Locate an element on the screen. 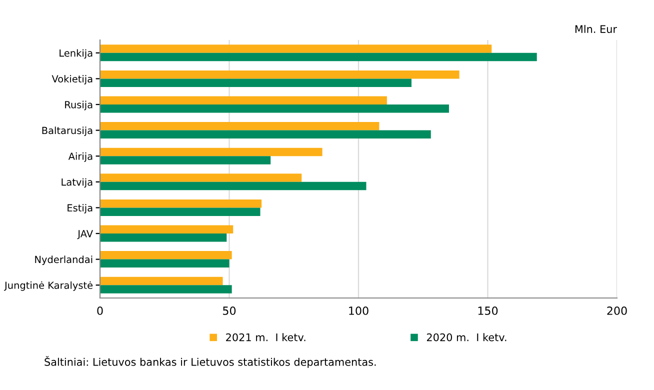 The width and height of the screenshot is (654, 390). x-tick-label: 0 is located at coordinates (100, 310).